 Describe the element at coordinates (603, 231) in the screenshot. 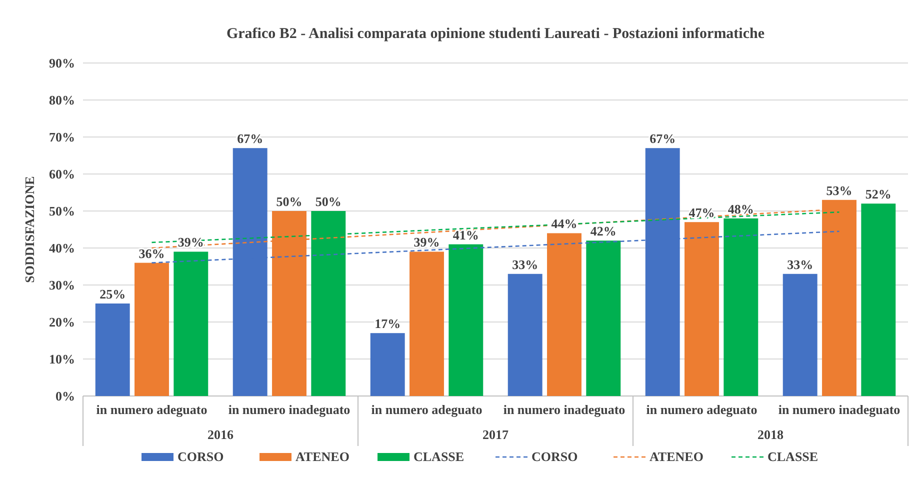

I see `data-label: 42%` at that location.